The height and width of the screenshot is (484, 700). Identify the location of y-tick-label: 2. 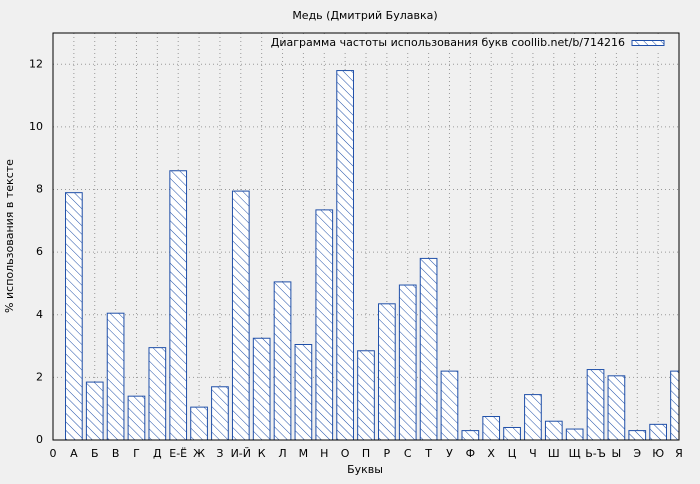
(39, 376).